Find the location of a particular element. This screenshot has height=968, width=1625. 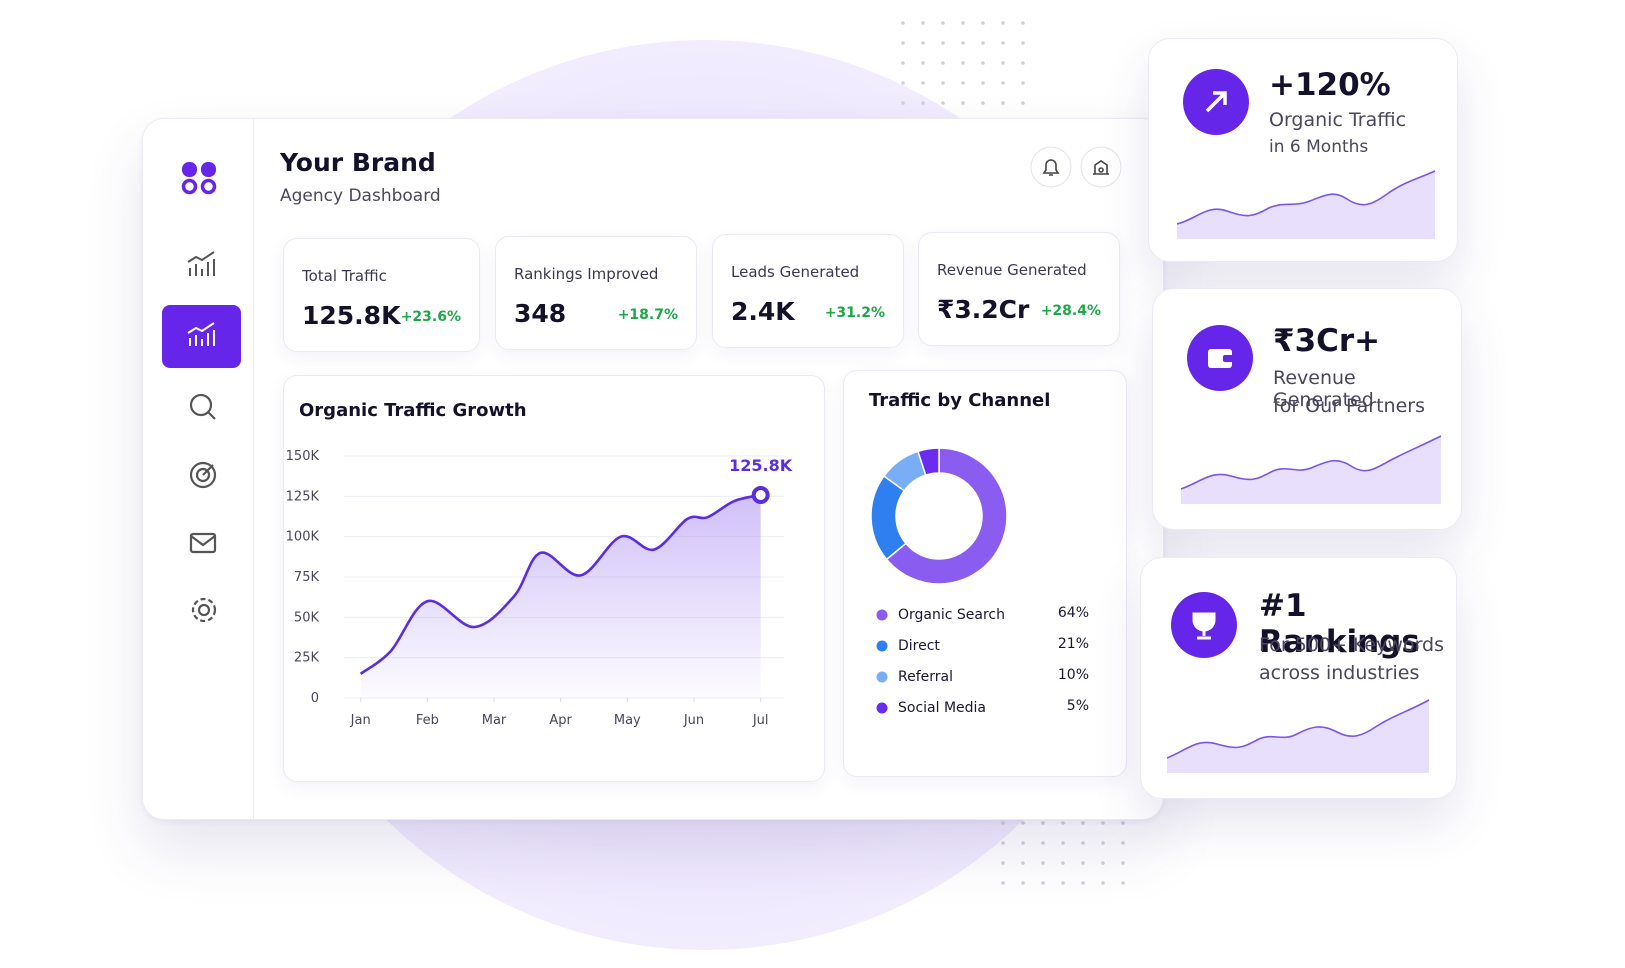

highlight-card: ₹3Cr+ Revenue Generated for Our Partners is located at coordinates (1307, 409).